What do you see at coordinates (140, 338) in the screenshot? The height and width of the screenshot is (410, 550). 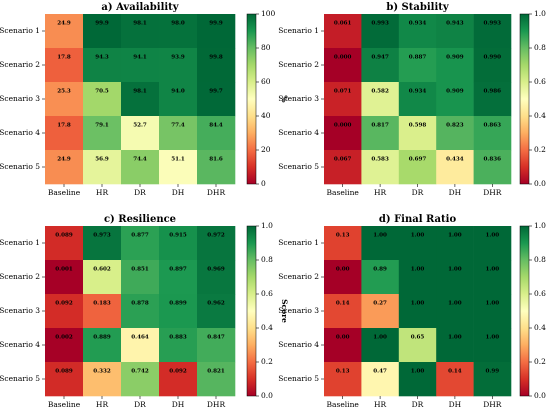 I see `cell-value-label: 0.464` at bounding box center [140, 338].